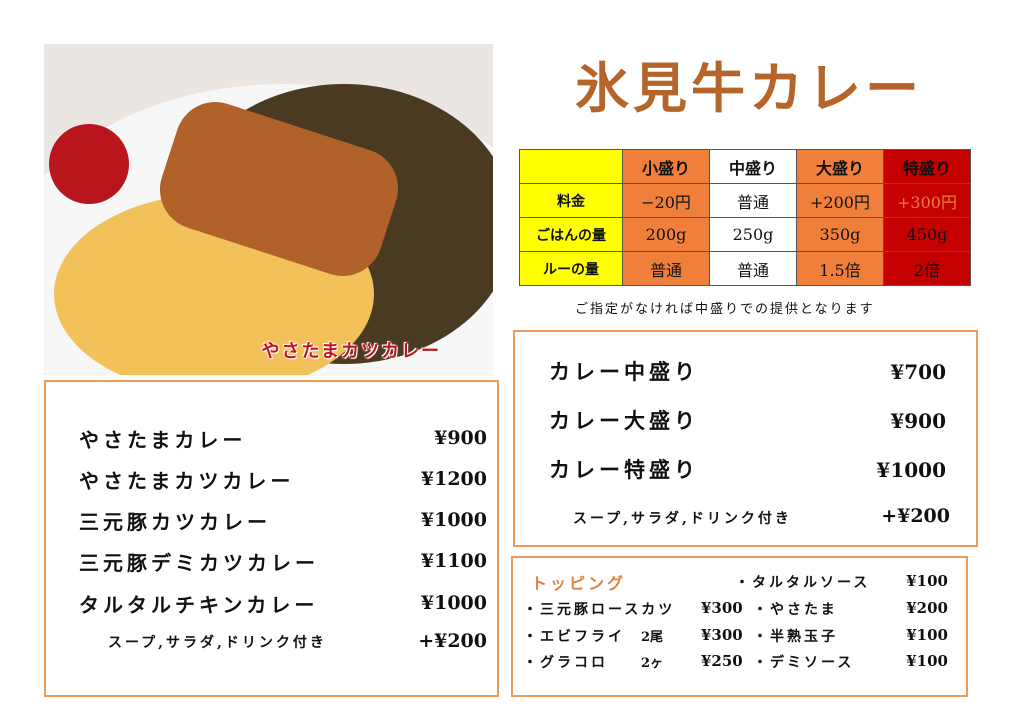 Image resolution: width=1024 pixels, height=724 pixels. I want to click on cell: −20円, so click(666, 200).